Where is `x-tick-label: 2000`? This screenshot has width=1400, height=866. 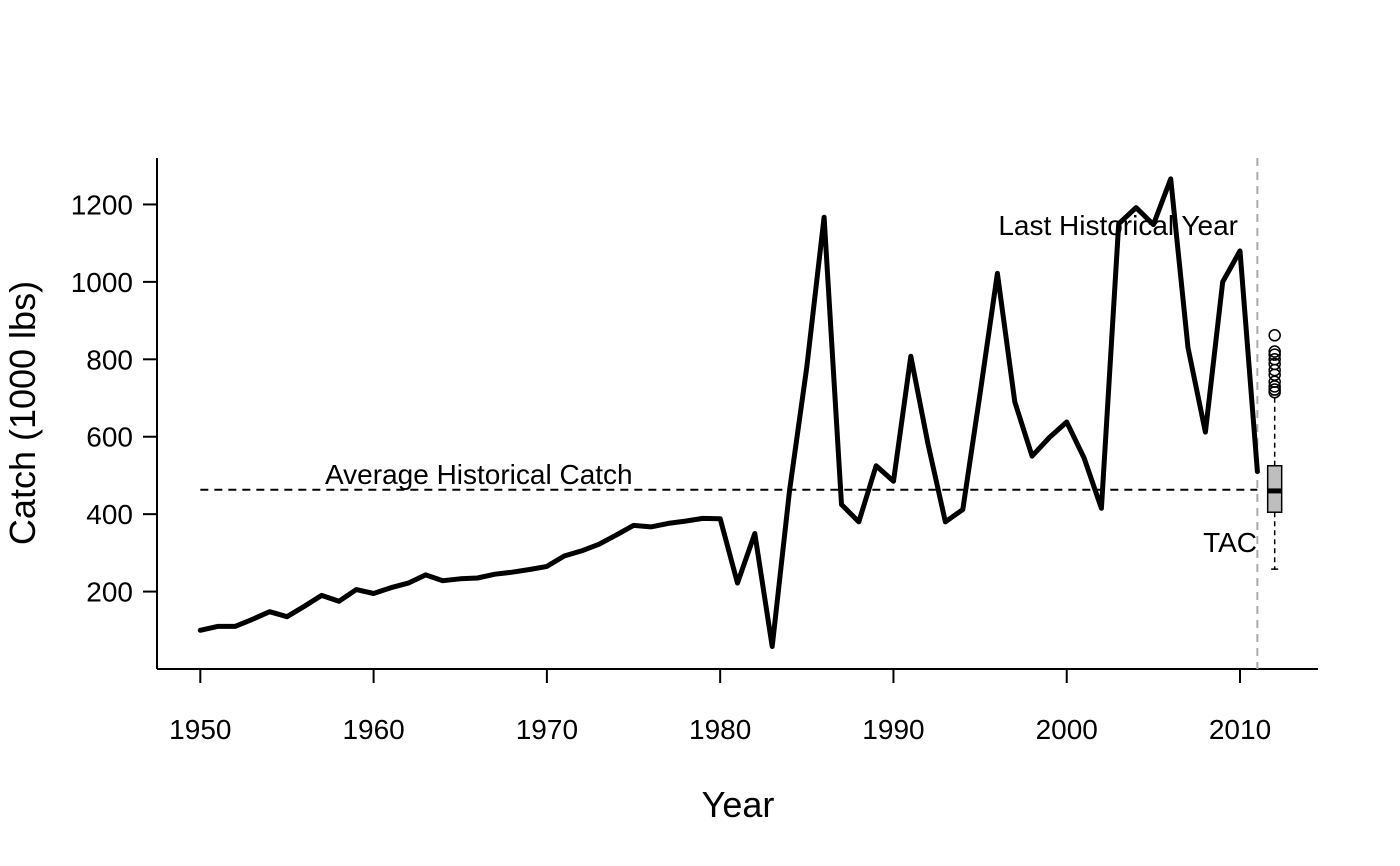 x-tick-label: 2000 is located at coordinates (1067, 729).